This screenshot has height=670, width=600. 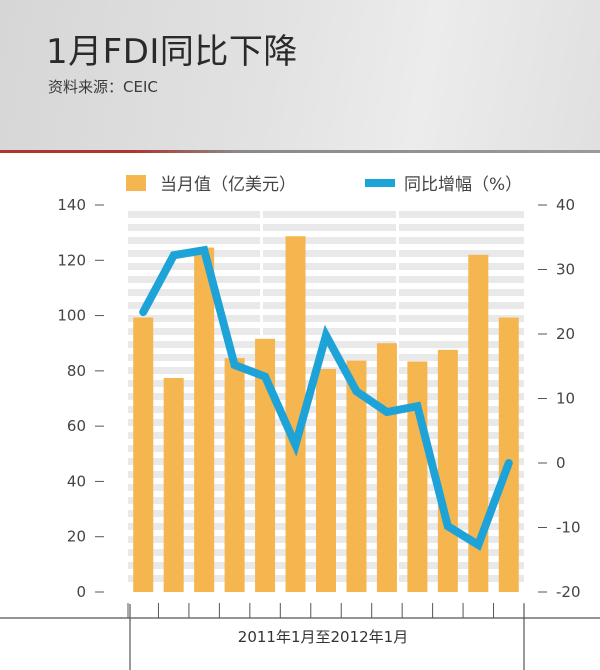 What do you see at coordinates (565, 334) in the screenshot?
I see `y-right-tick-label: 20` at bounding box center [565, 334].